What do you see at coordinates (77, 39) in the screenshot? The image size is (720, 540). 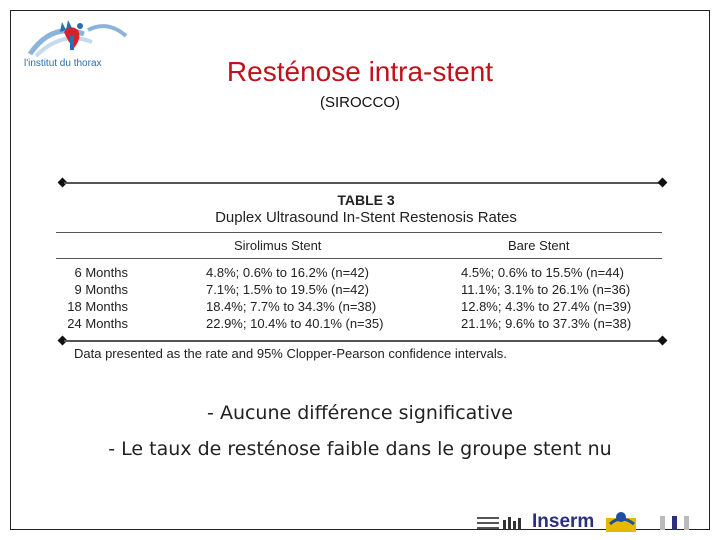 I see `thorax-logo-icon` at bounding box center [77, 39].